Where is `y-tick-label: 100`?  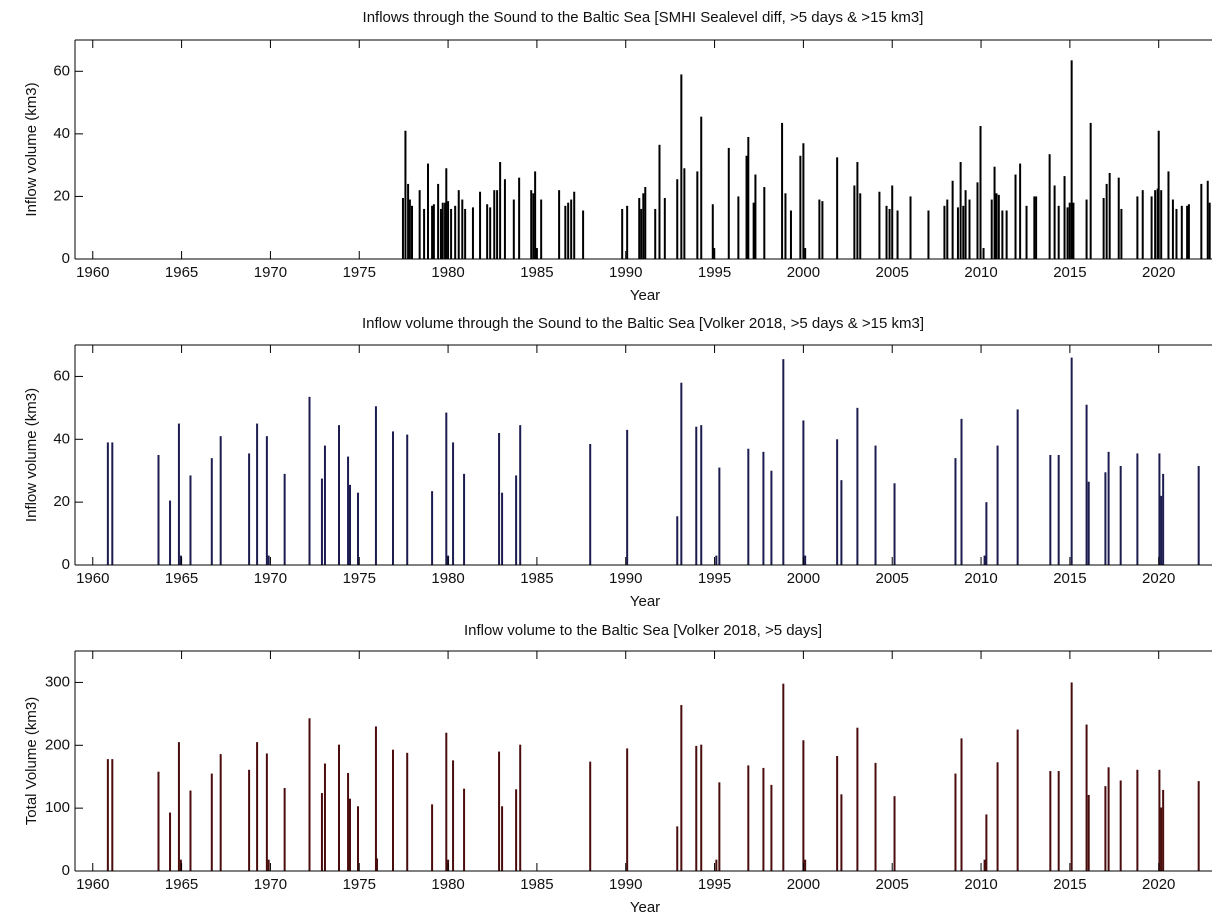
y-tick-label: 100 is located at coordinates (57, 807).